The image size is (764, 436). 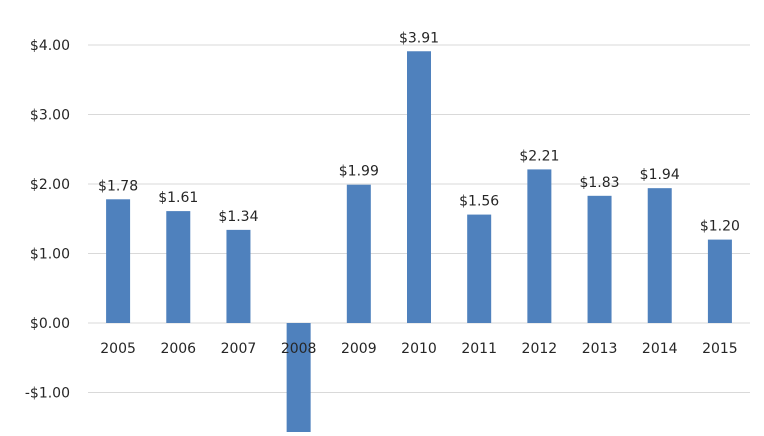 What do you see at coordinates (479, 349) in the screenshot?
I see `x-tick-label: 2011` at bounding box center [479, 349].